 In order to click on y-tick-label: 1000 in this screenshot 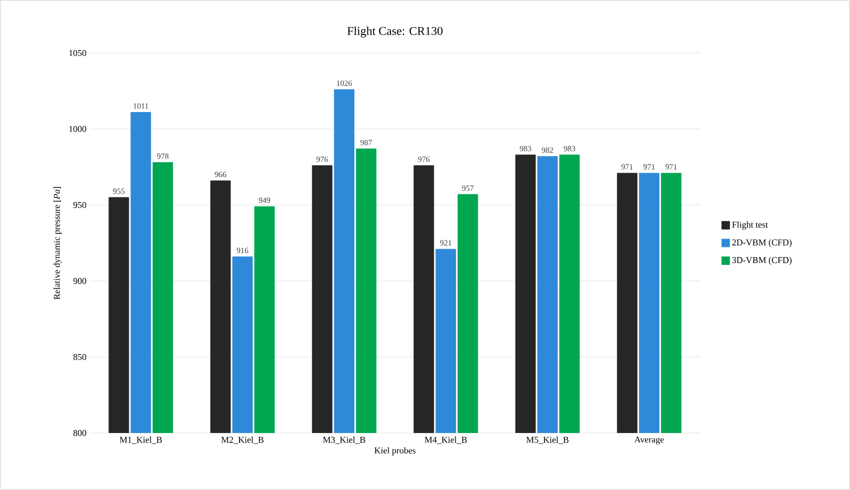, I will do `click(77, 129)`.